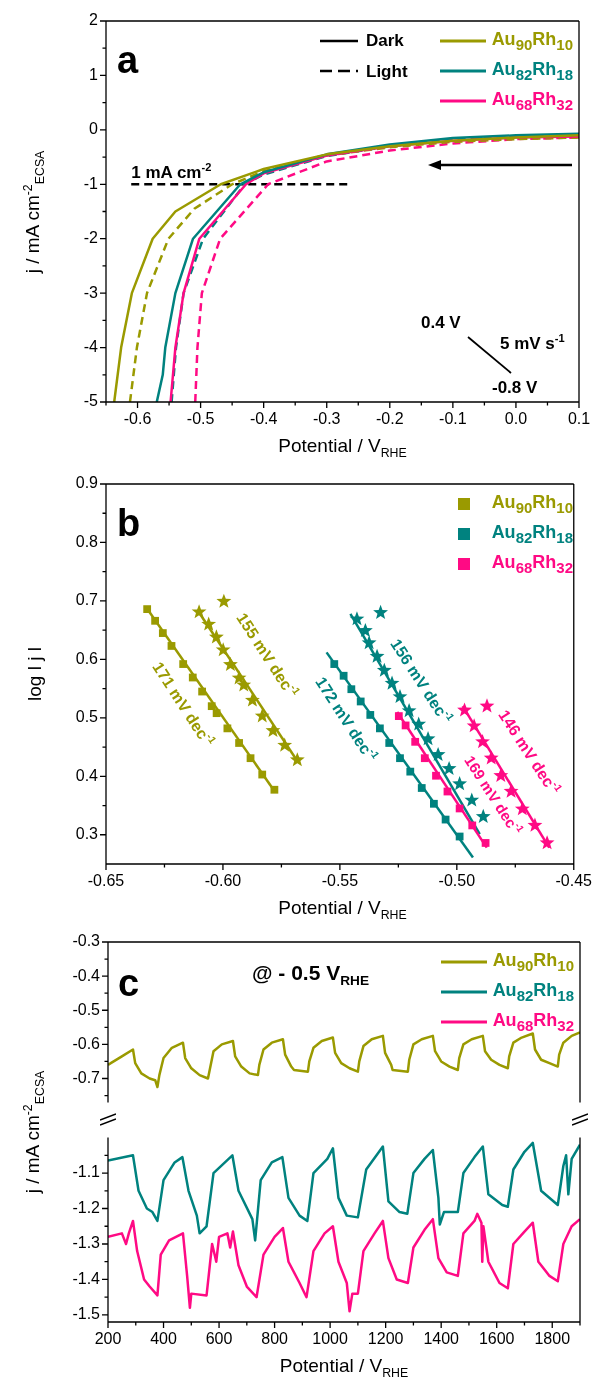 The image size is (600, 1392). Describe the element at coordinates (94, 20) in the screenshot. I see `y-tick-label: 2` at that location.